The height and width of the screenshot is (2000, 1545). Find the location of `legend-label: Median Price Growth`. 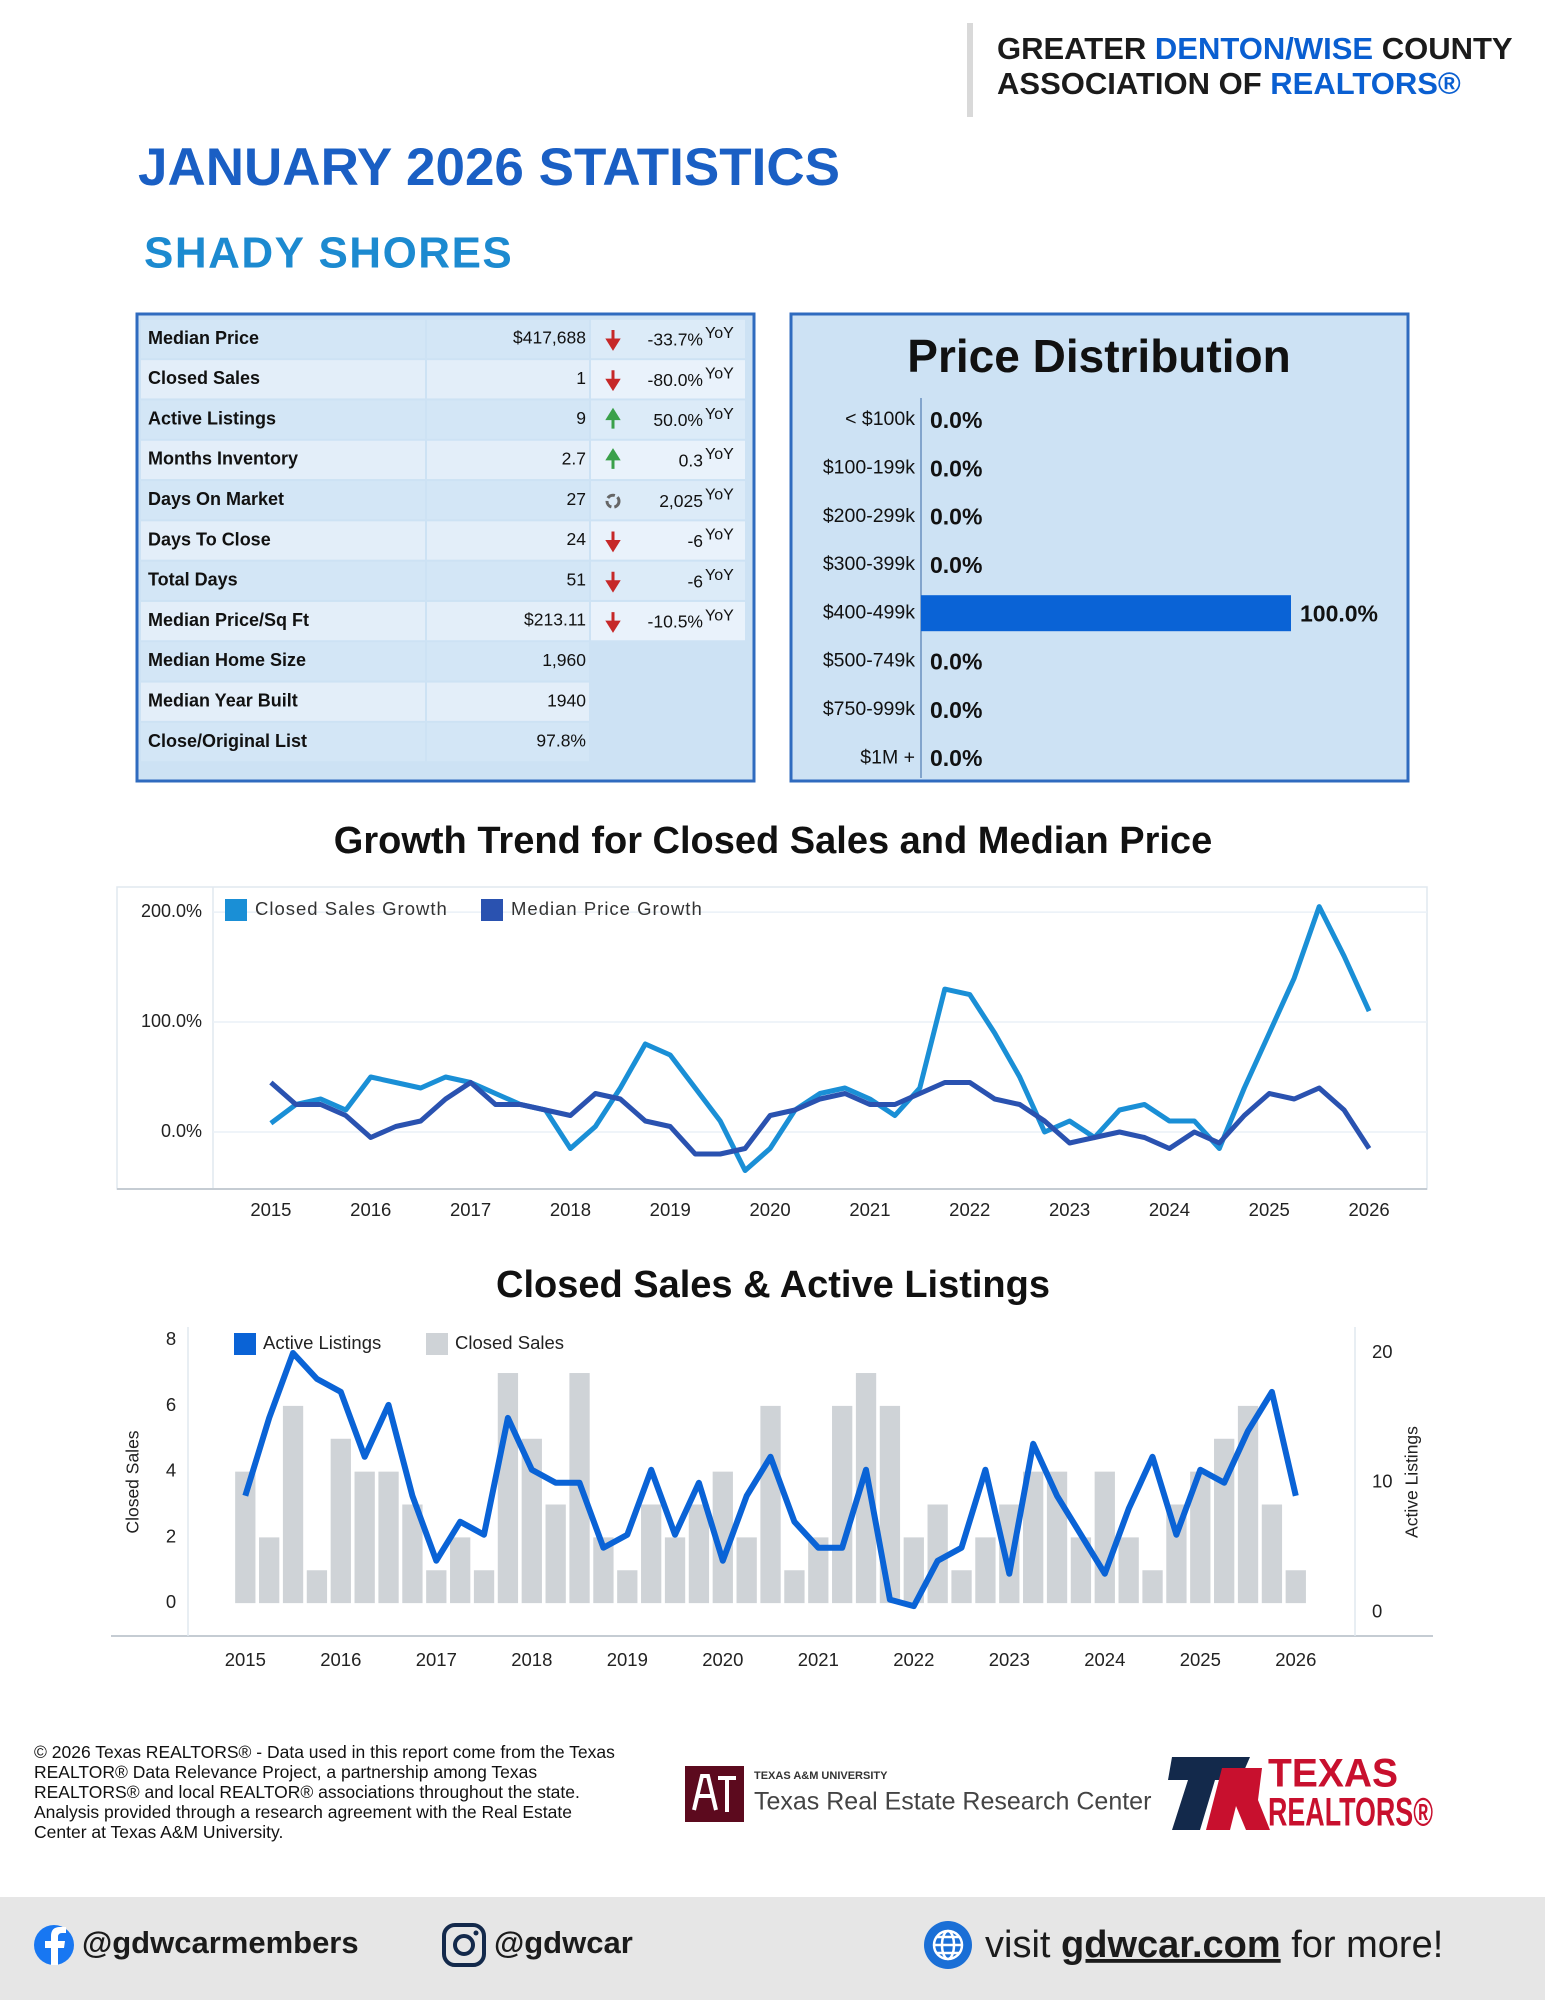

legend-label: Median Price Growth is located at coordinates (607, 908).